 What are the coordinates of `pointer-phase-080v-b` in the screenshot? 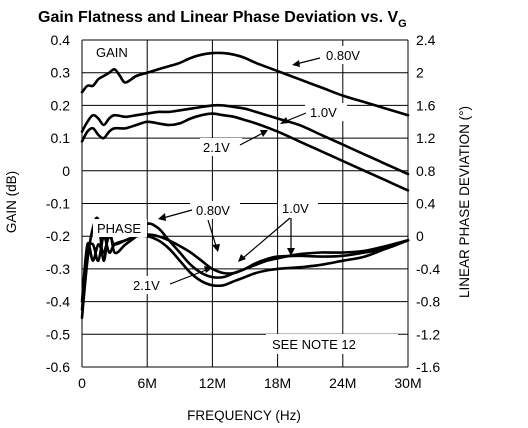 It's located at (212, 233).